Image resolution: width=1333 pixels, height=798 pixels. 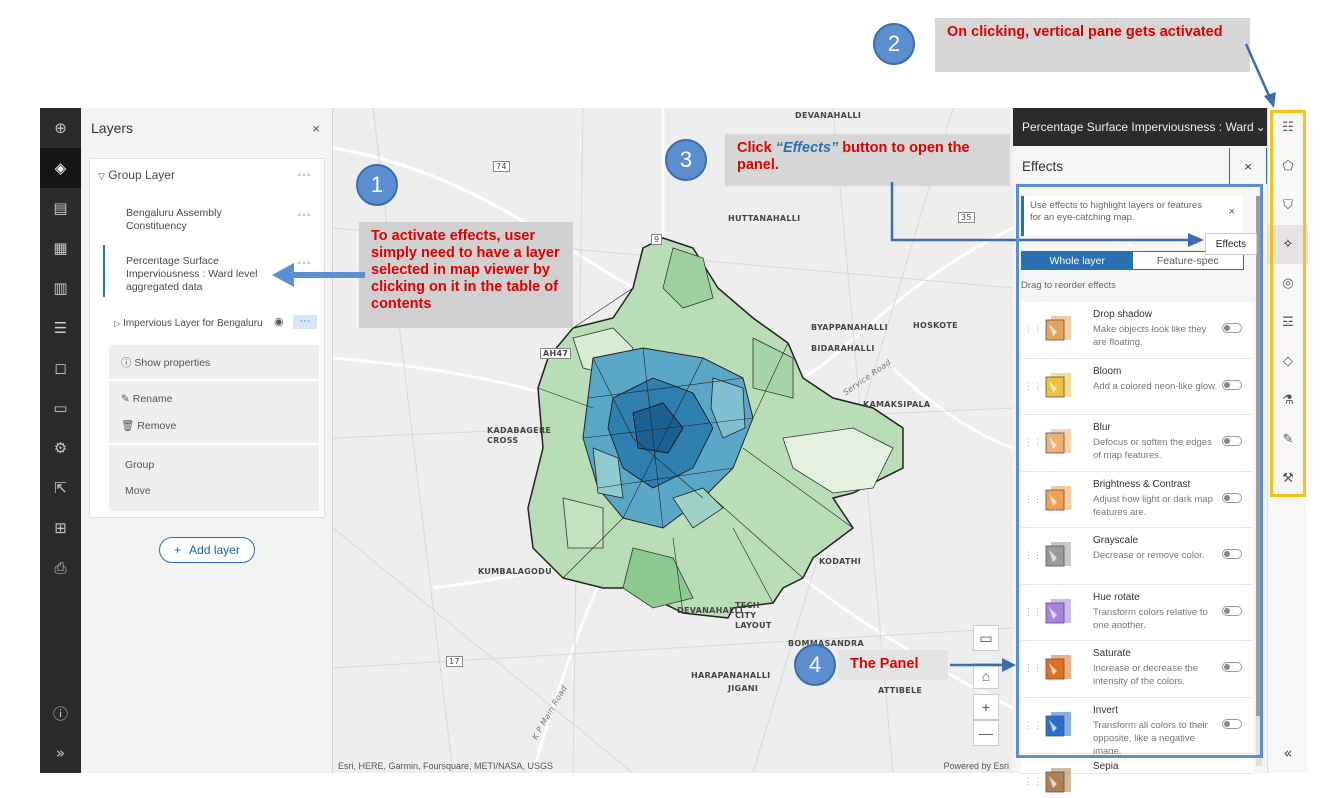 I want to click on bookmark-icon: ◻, so click(x=60, y=368).